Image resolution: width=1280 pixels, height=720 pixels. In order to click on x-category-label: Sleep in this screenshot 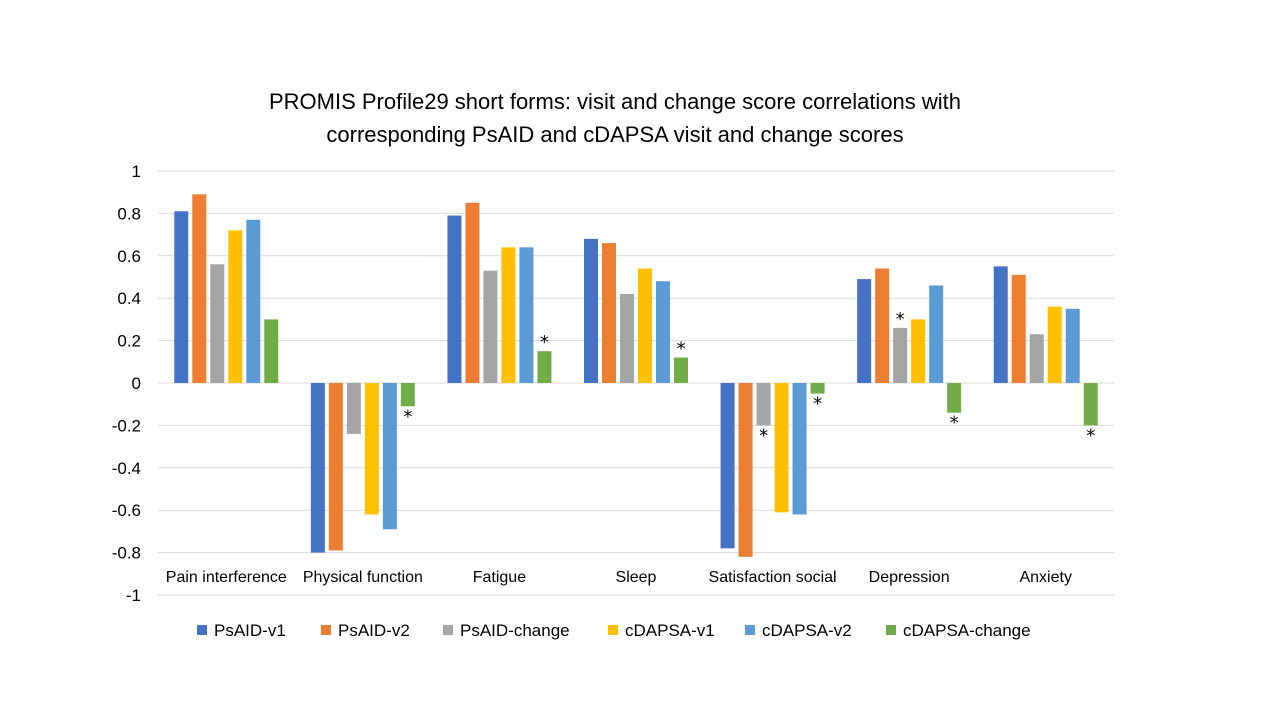, I will do `click(636, 577)`.